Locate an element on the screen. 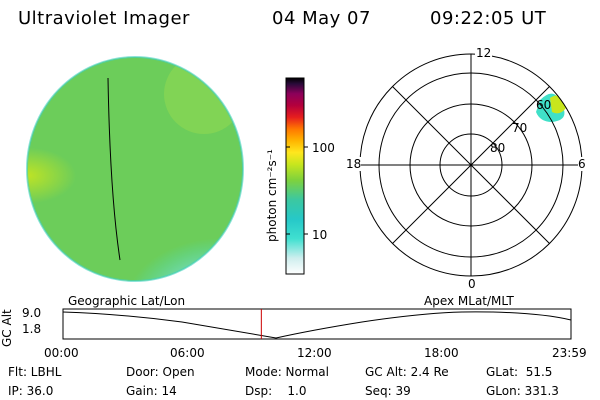  timeline-right-label: Apex MLat/MLT is located at coordinates (469, 301).